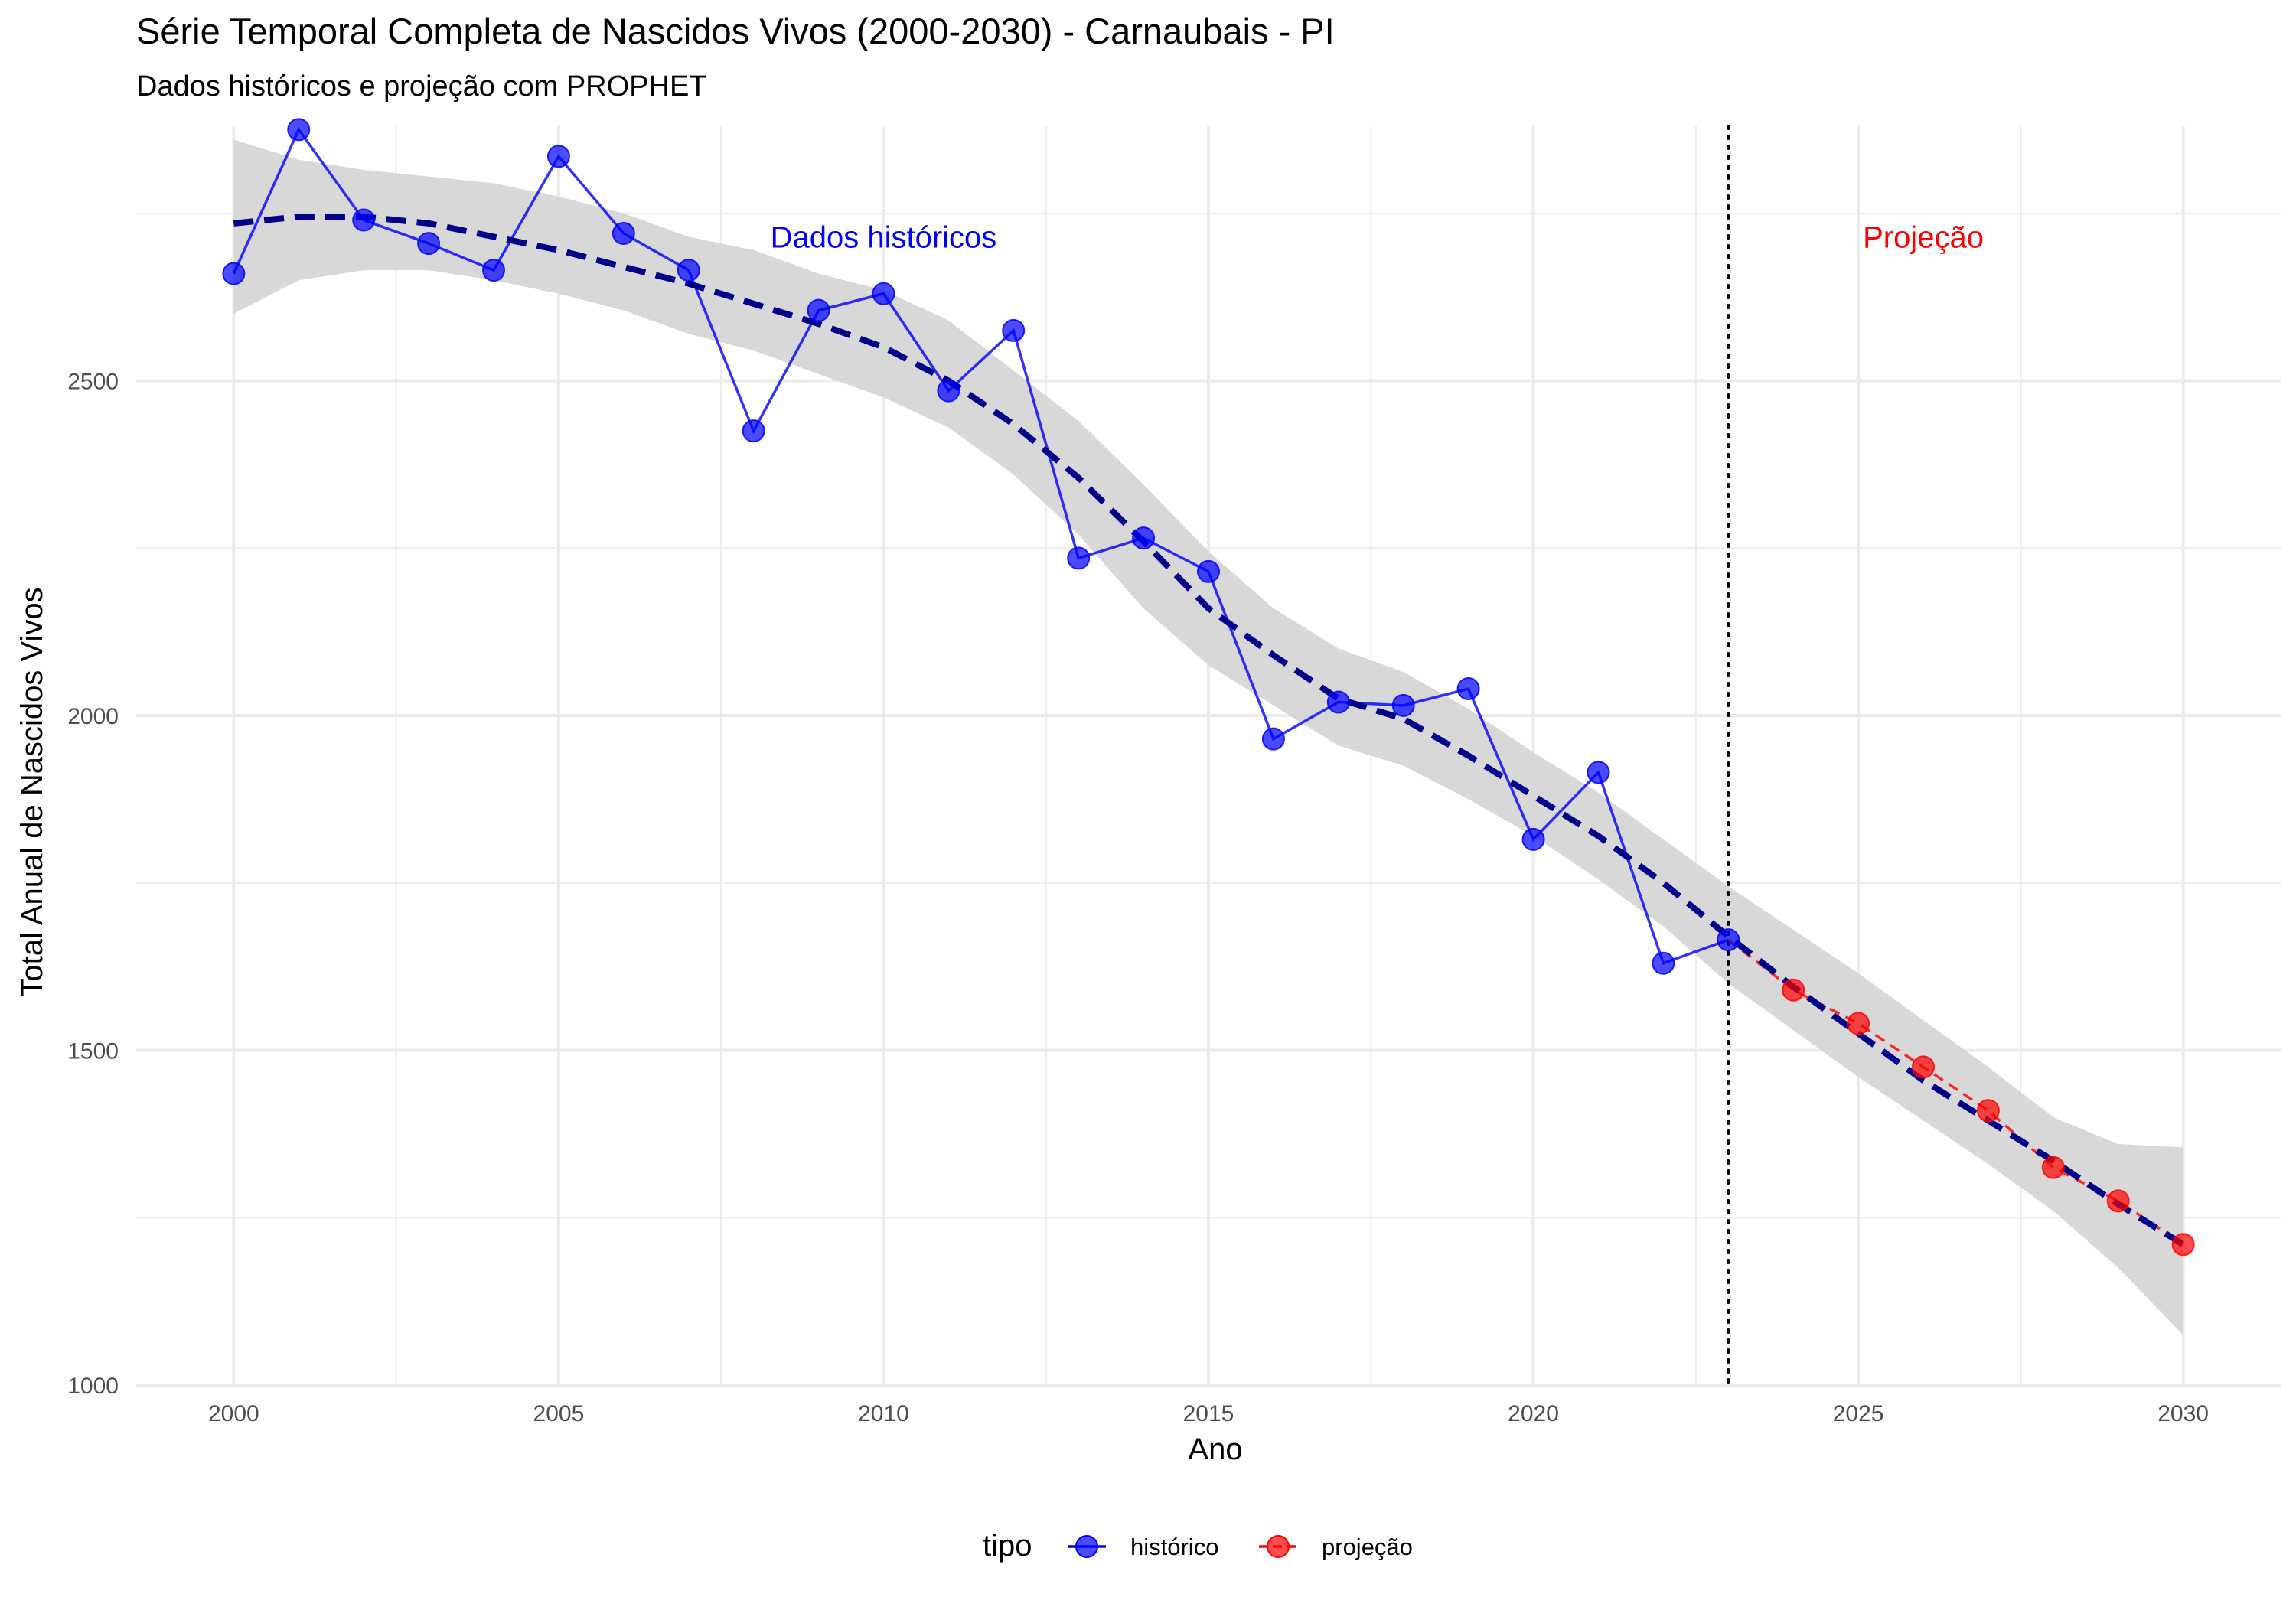 This screenshot has width=2296, height=1607. What do you see at coordinates (1955, 1092) in the screenshot?
I see `series-line-projecao` at bounding box center [1955, 1092].